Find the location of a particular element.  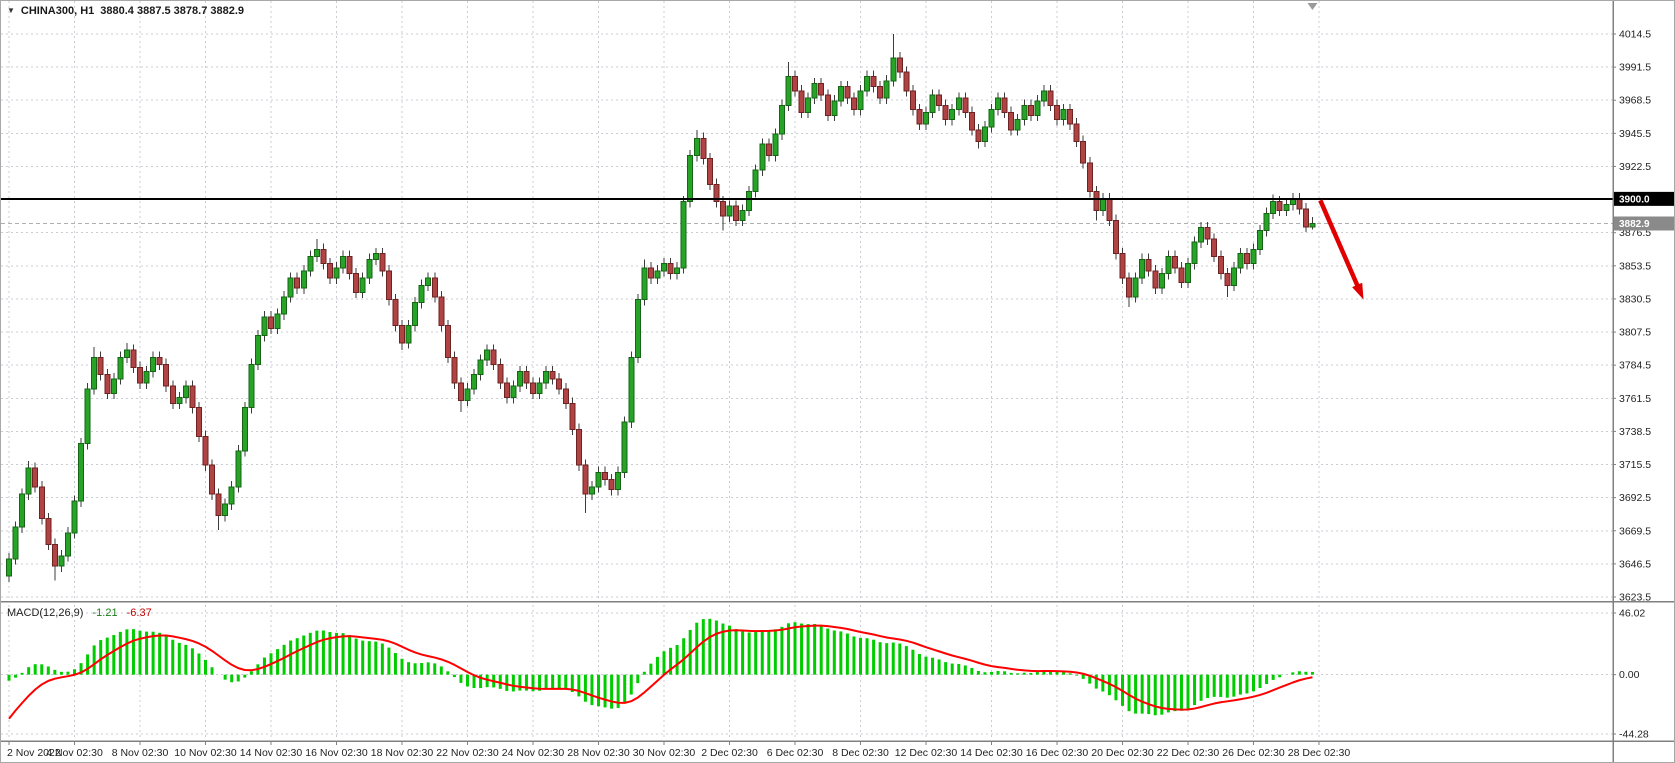

symbol-dropdown-icon: ▼ is located at coordinates (11, 10).